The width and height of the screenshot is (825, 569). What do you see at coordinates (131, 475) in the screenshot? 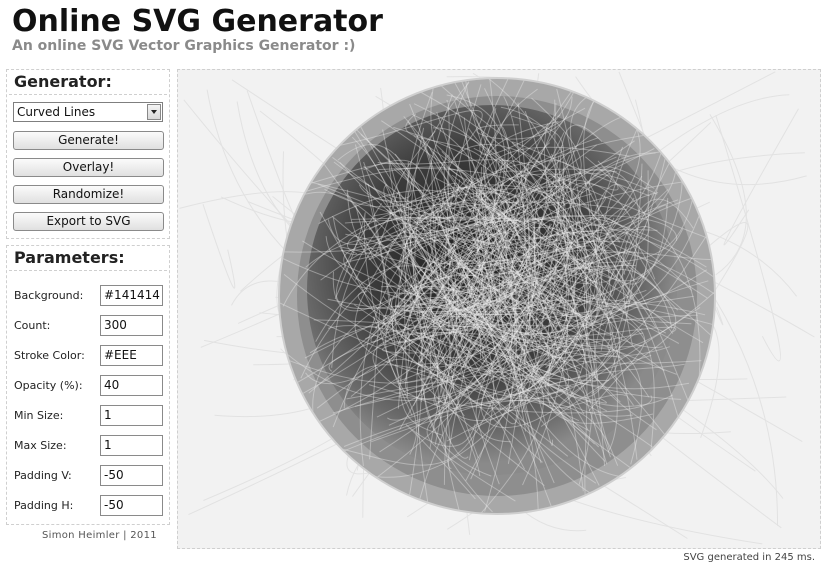
I see `padding-v-input: -50` at bounding box center [131, 475].